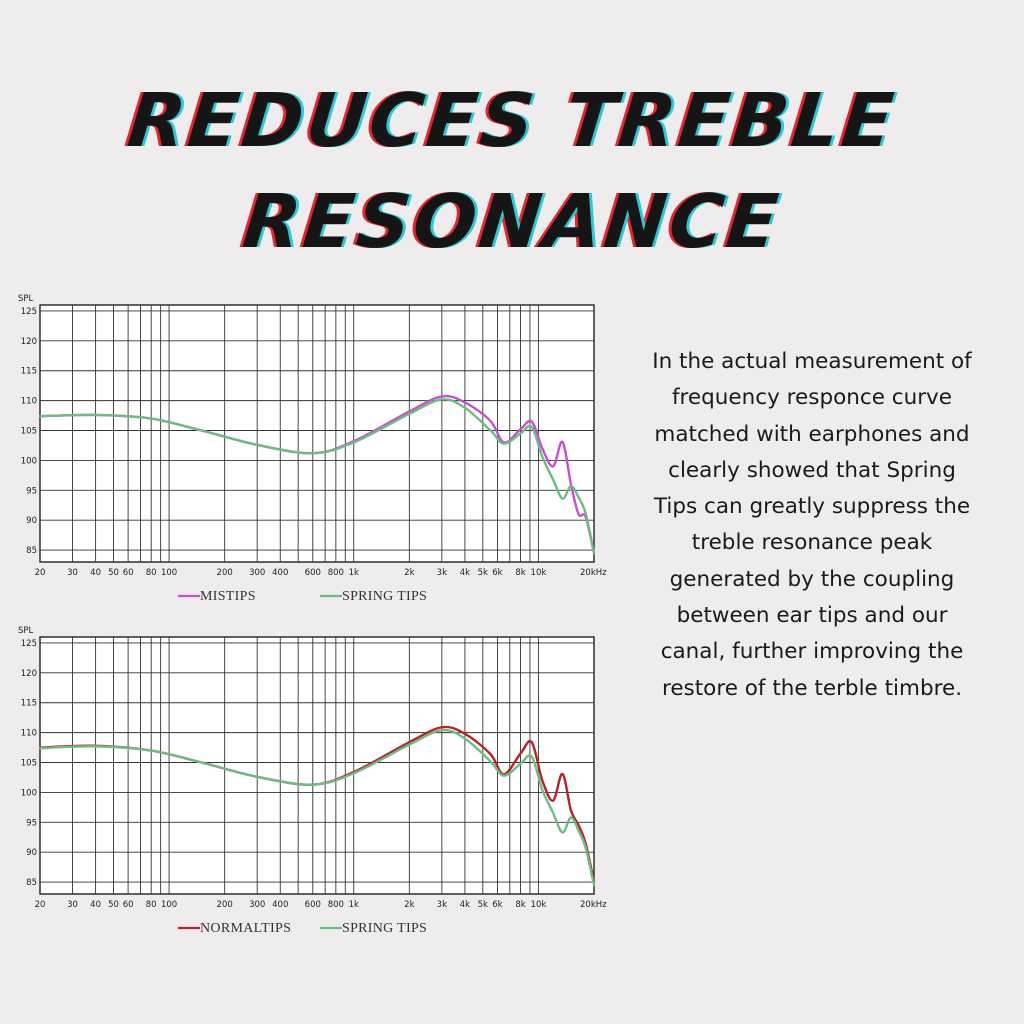 The width and height of the screenshot is (1024, 1024). What do you see at coordinates (245, 928) in the screenshot?
I see `legend-label: NORMALTIPS` at bounding box center [245, 928].